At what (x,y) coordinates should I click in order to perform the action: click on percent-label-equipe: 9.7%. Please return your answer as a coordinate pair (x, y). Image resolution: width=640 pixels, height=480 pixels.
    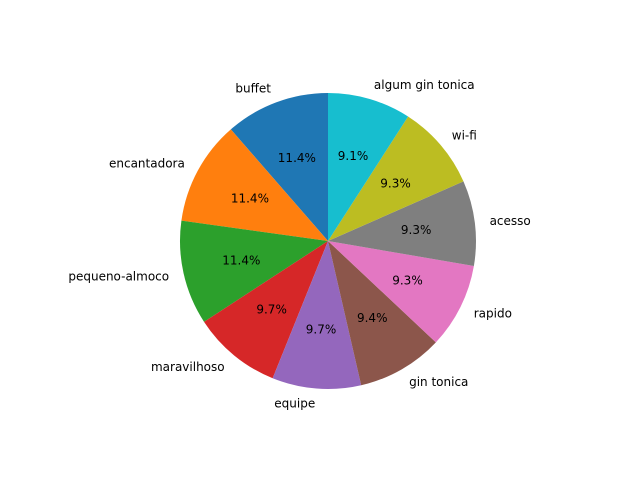
    Looking at the image, I should click on (321, 330).